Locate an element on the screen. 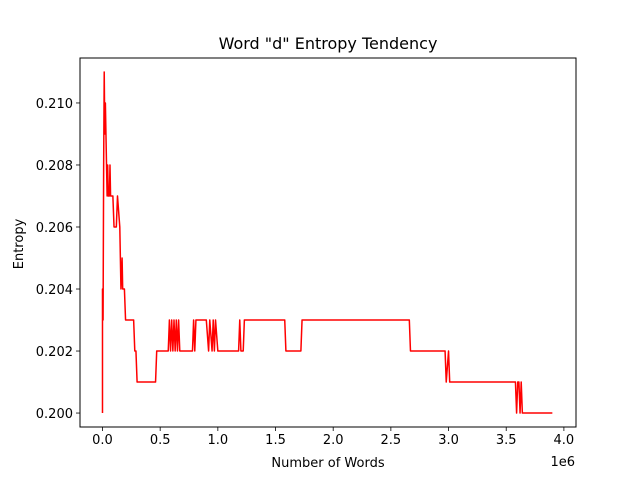 Image resolution: width=640 pixels, height=484 pixels. x-tick-label: 3.5 is located at coordinates (506, 440).